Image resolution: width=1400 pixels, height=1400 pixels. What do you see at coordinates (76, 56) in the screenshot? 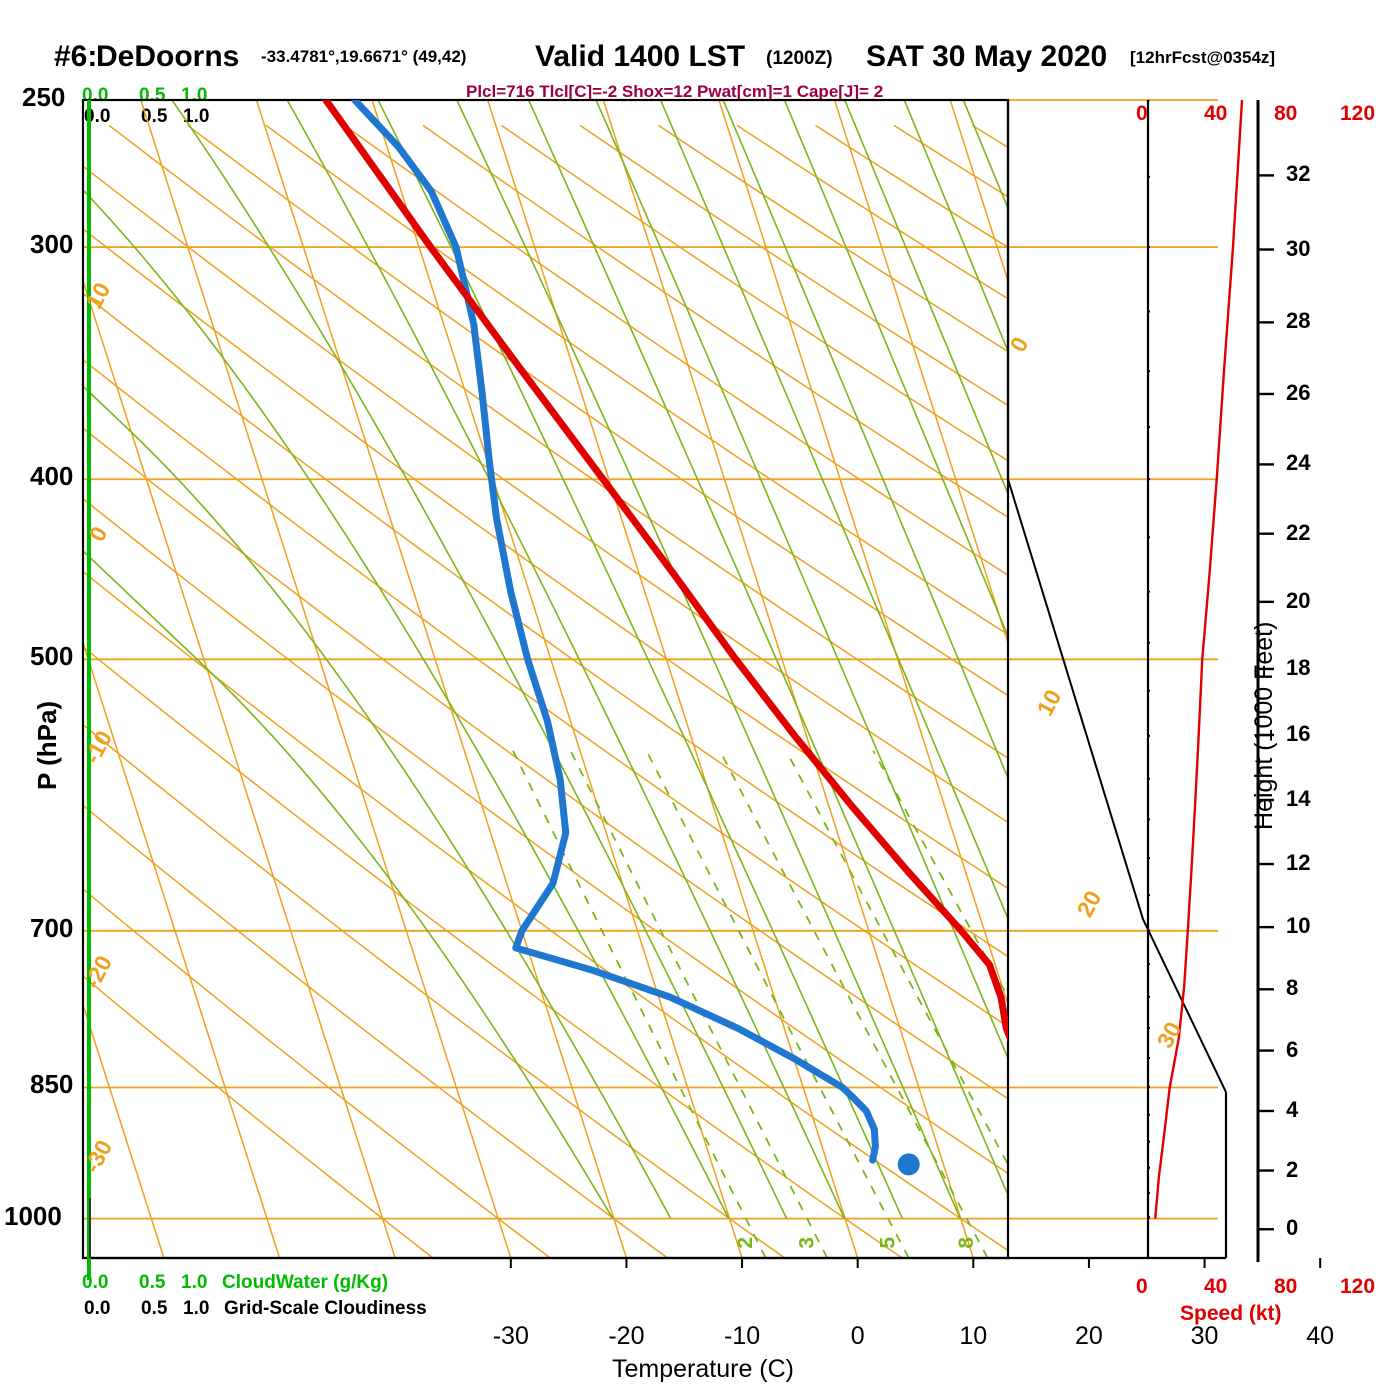
I see `station-id: #6:` at bounding box center [76, 56].